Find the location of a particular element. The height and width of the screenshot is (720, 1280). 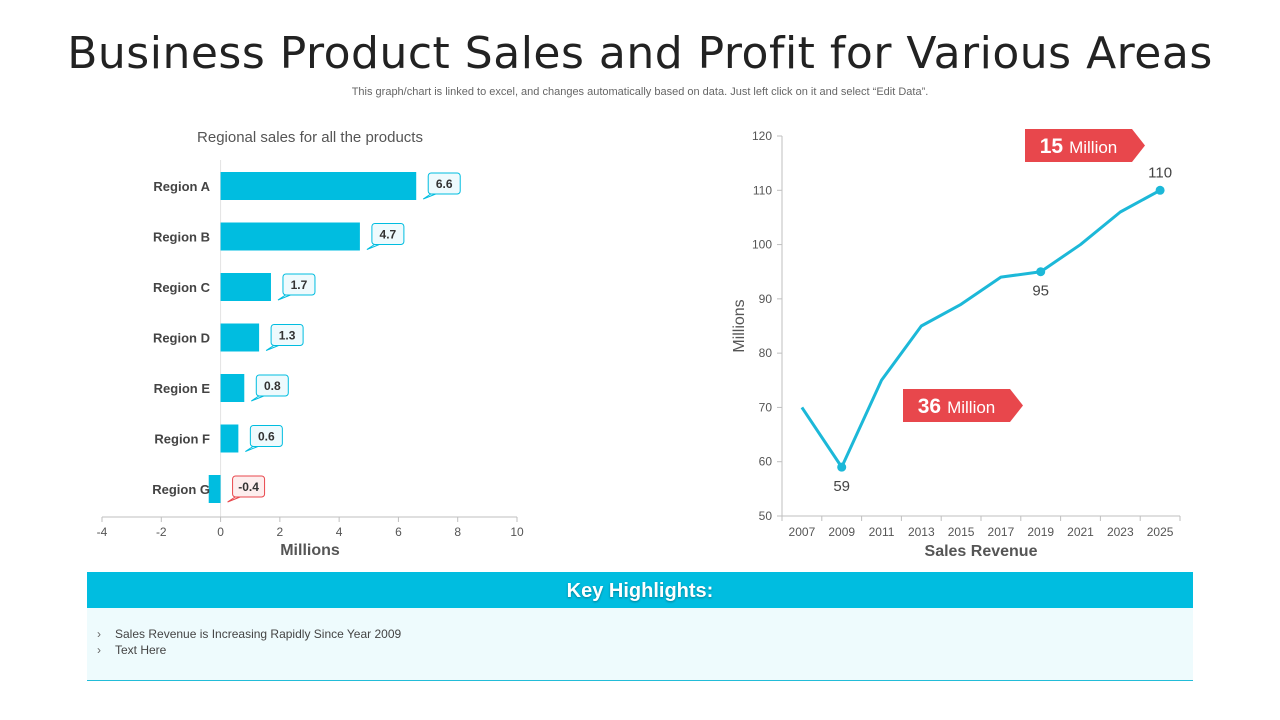

line-y-tick-label: 50 is located at coordinates (766, 516).